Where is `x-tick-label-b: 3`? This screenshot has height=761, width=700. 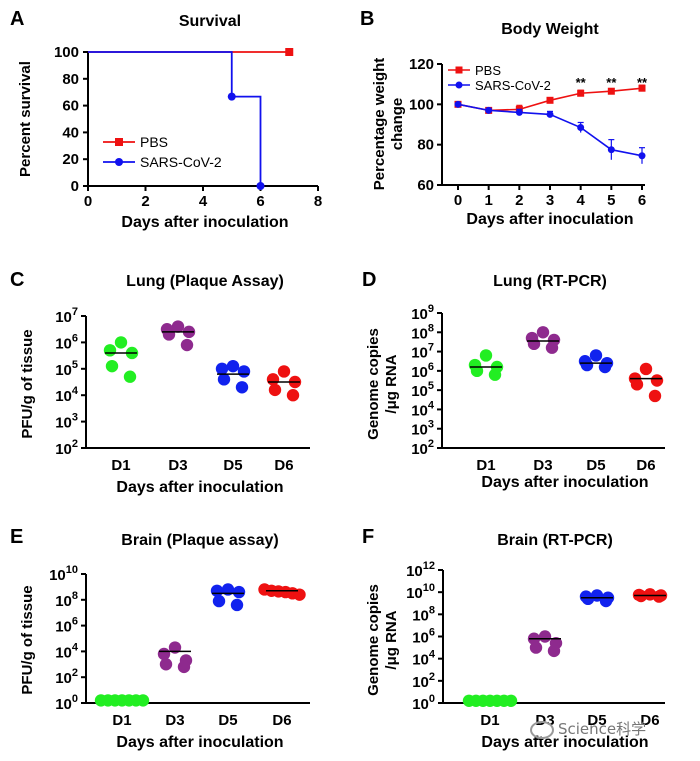
x-tick-label-b: 3 is located at coordinates (550, 200).